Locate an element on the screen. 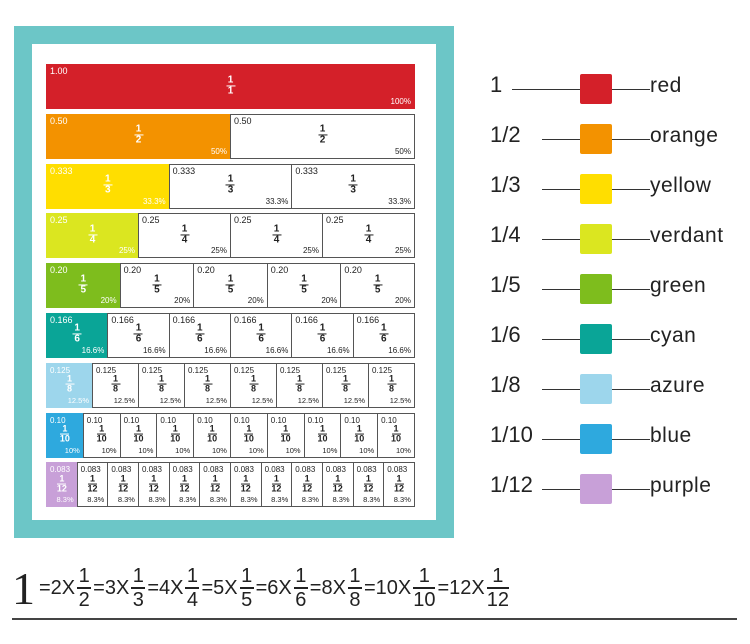 The height and width of the screenshot is (644, 750). legend-fraction: 1/2 is located at coordinates (505, 134).